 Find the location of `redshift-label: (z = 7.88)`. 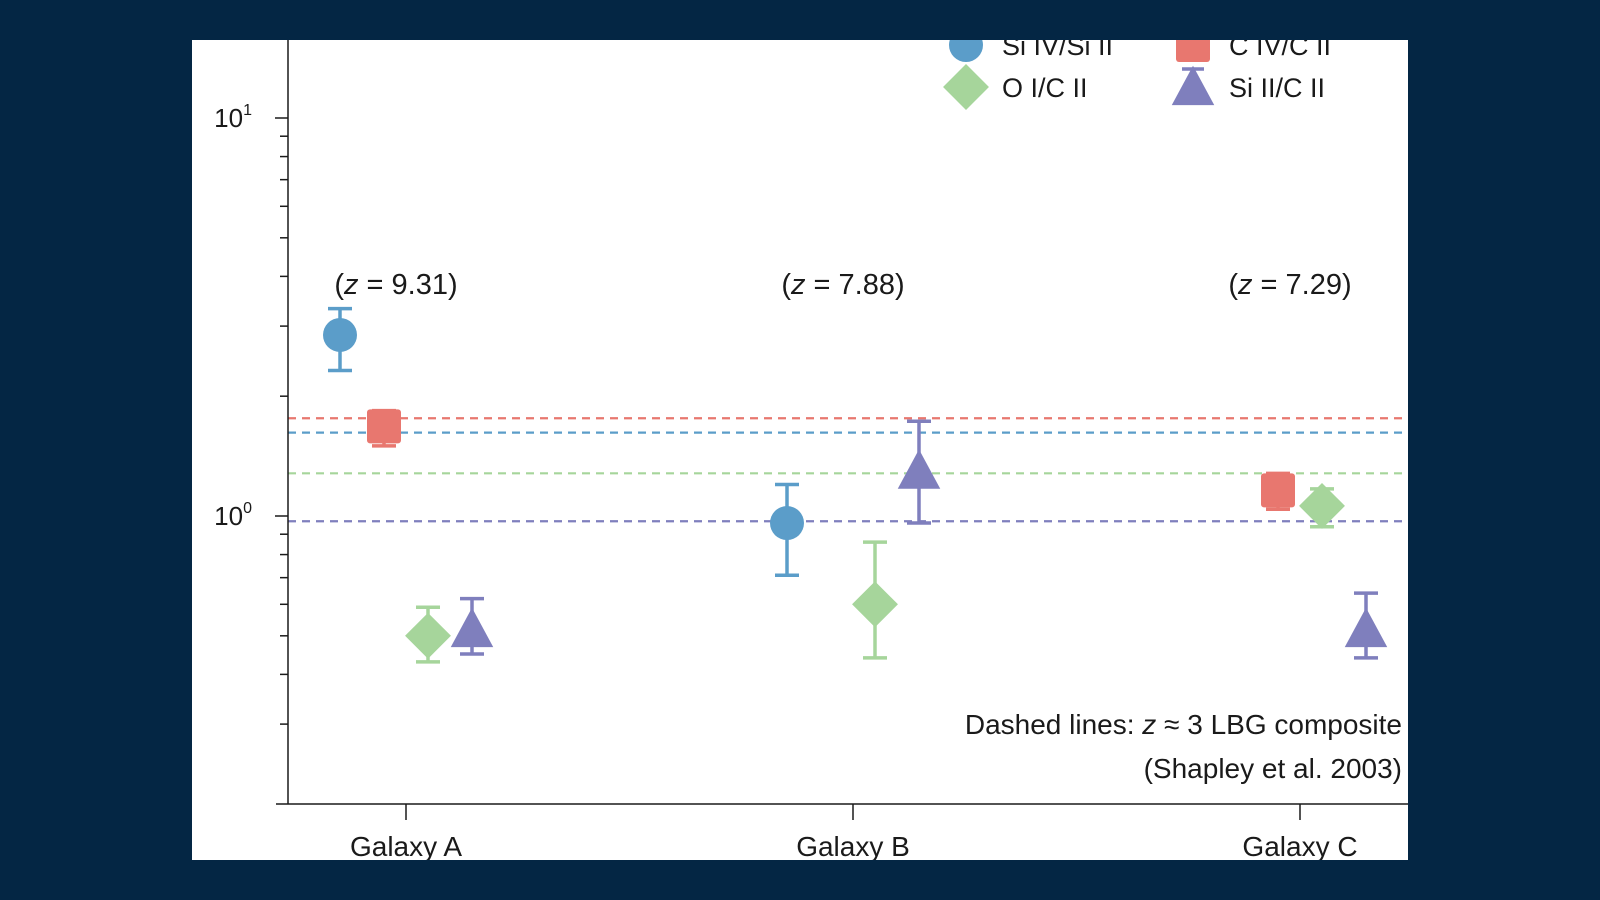

redshift-label: (z = 7.88) is located at coordinates (842, 285).